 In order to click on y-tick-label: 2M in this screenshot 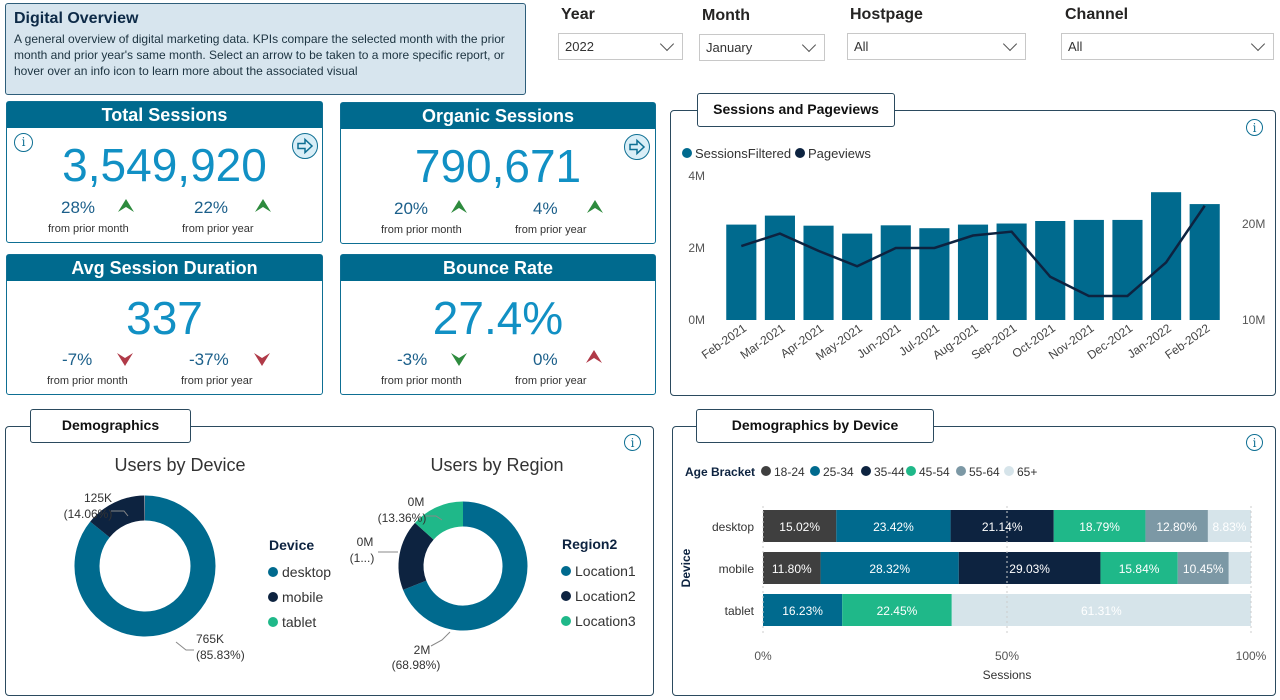, I will do `click(696, 248)`.